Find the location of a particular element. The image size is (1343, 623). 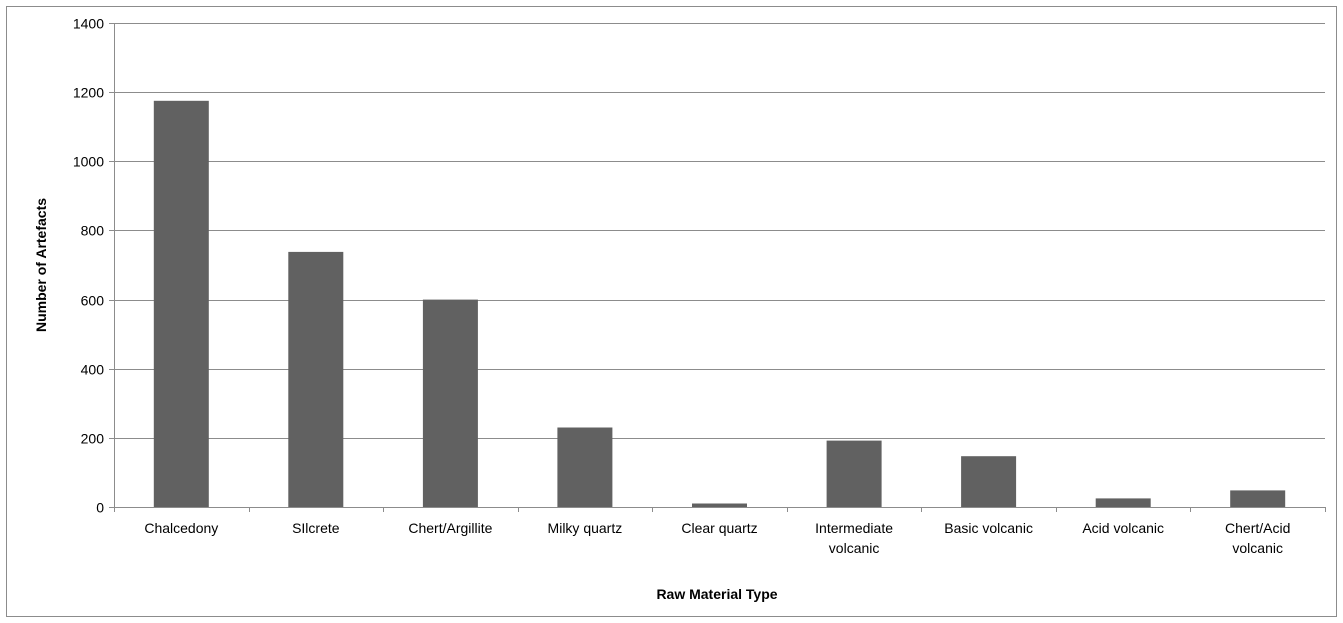

x-tick-label-line: Acid volcanic is located at coordinates (1123, 528).